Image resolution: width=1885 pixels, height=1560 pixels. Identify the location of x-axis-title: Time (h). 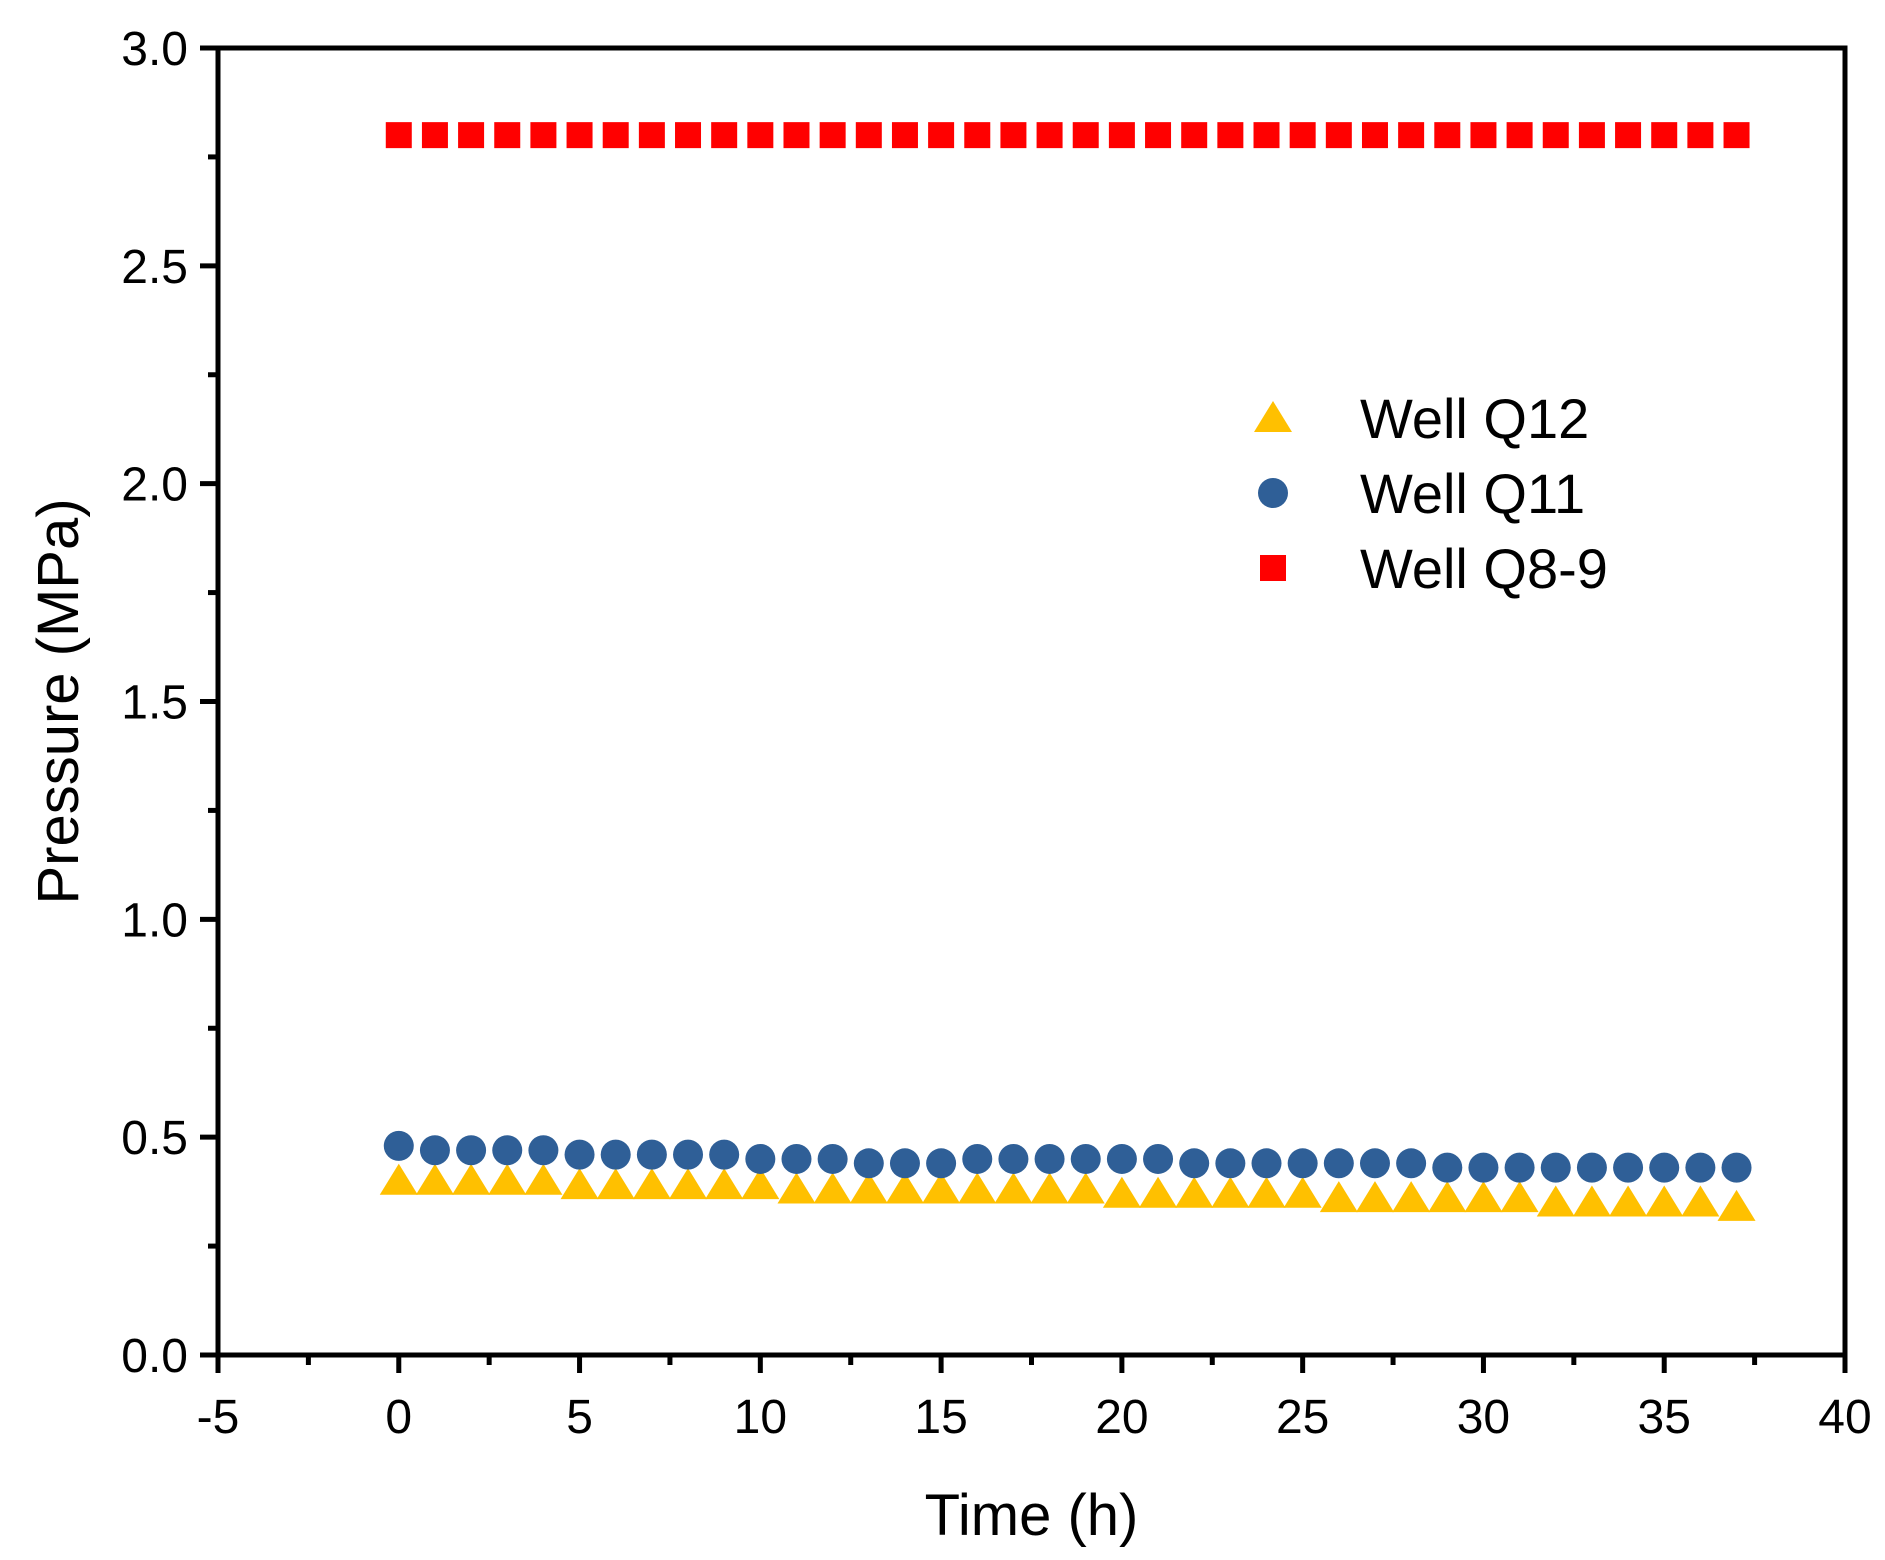
(1032, 1515).